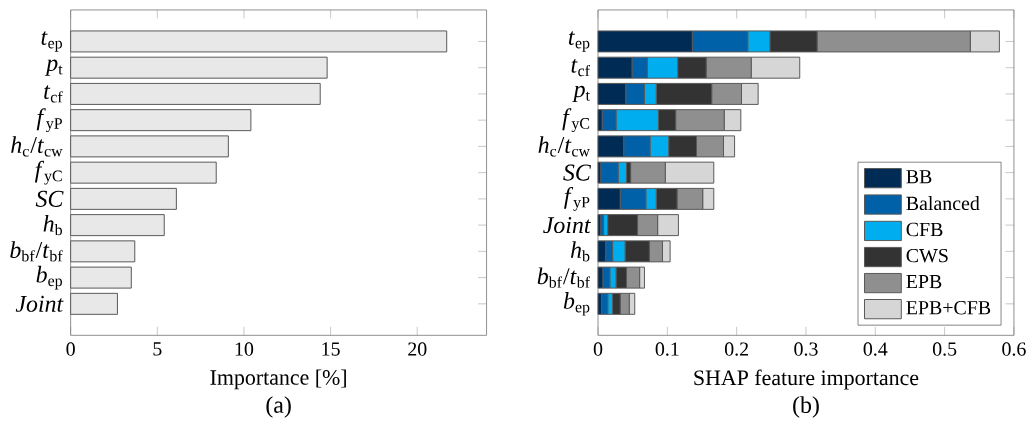 The image size is (1033, 431). Describe the element at coordinates (806, 349) in the screenshot. I see `x-tick-label: 0.3` at that location.